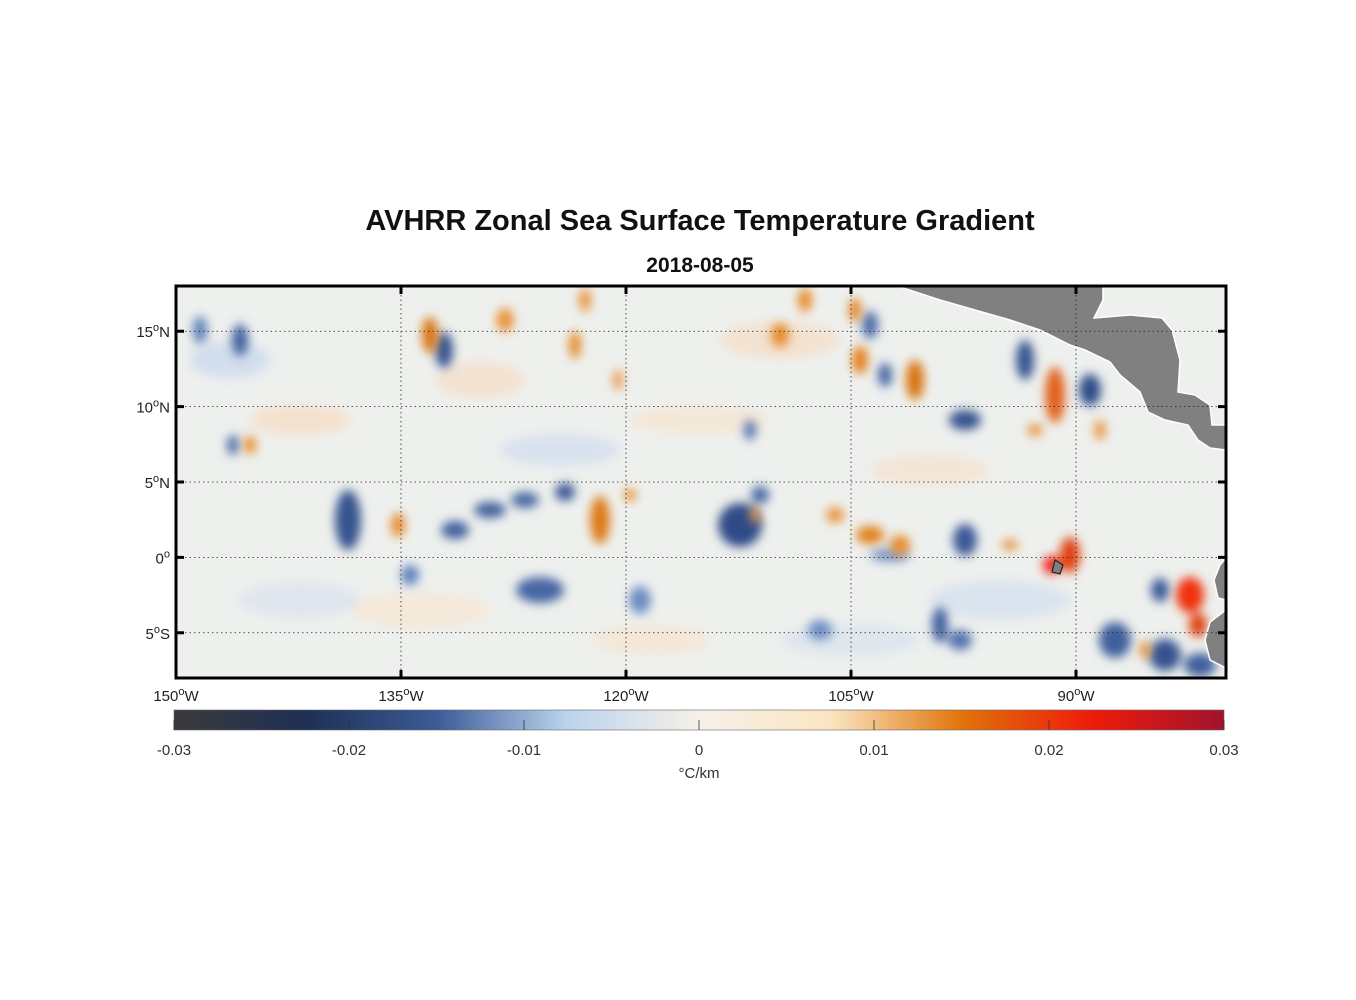  Describe the element at coordinates (401, 695) in the screenshot. I see `lon-tick-label: 135oW` at that location.